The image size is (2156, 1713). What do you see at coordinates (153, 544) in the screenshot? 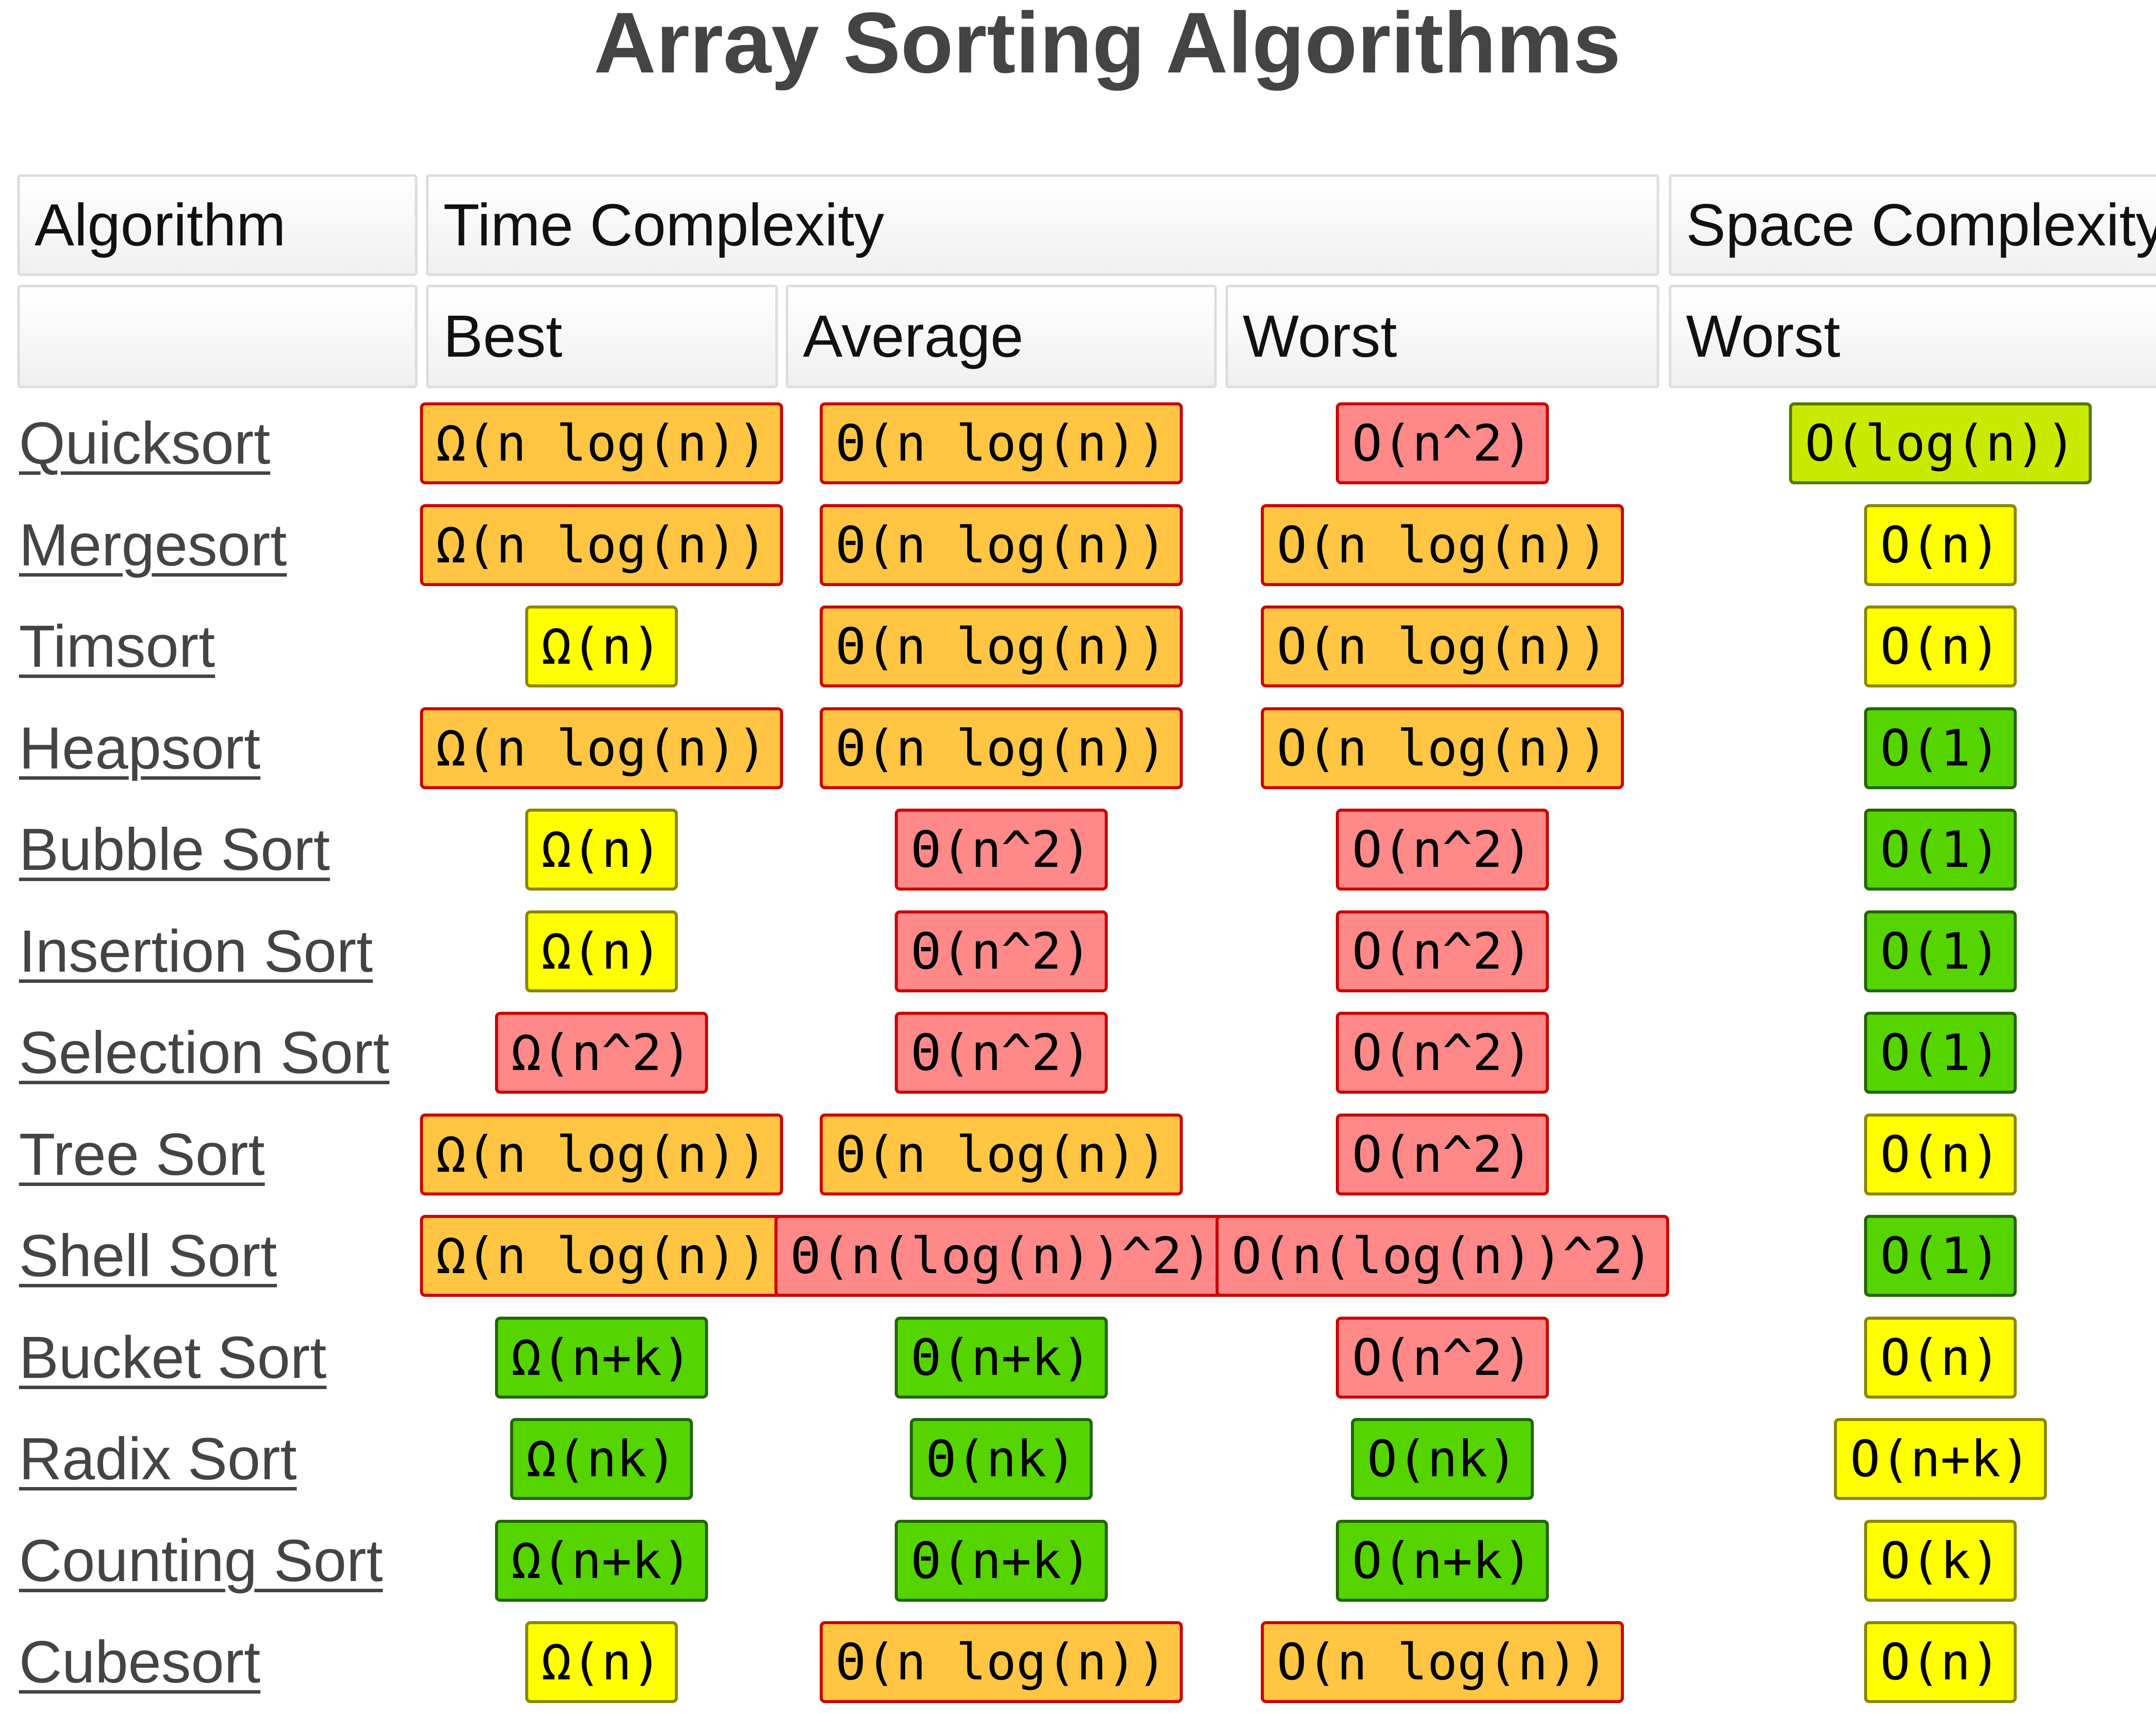
I see `algorithm-link: Mergesort` at bounding box center [153, 544].